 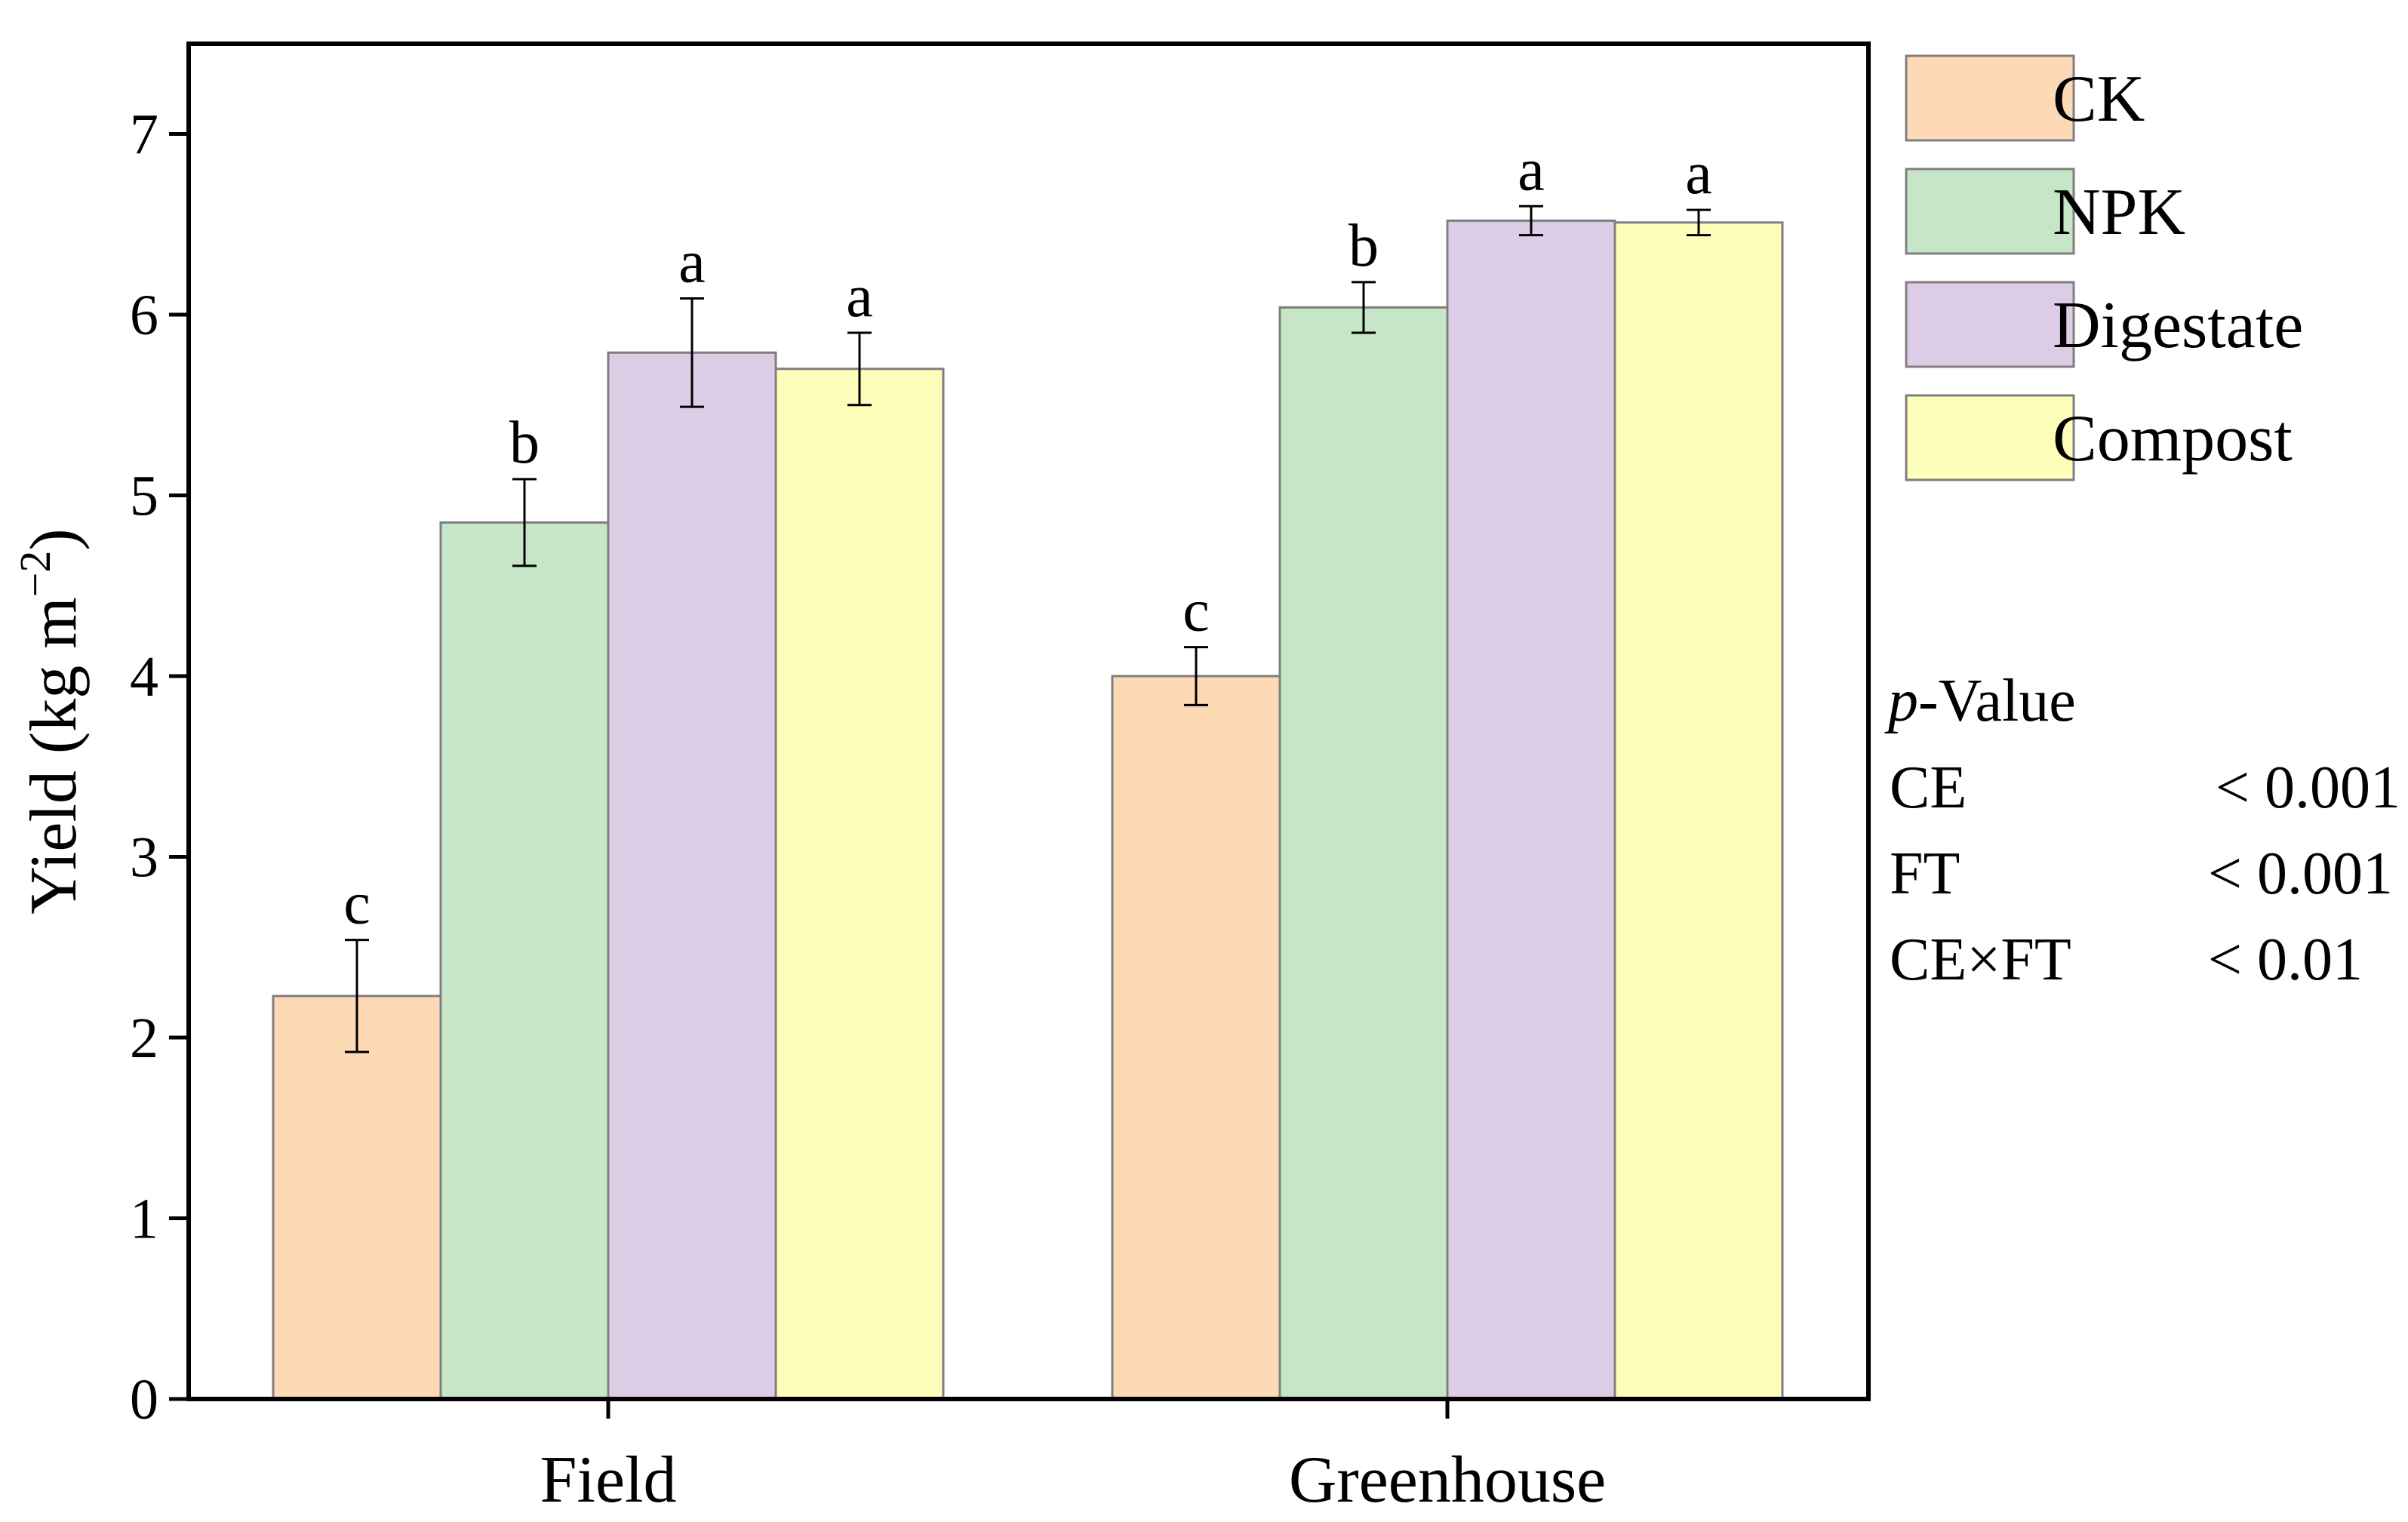 What do you see at coordinates (144, 677) in the screenshot?
I see `y-tick-label: 4` at bounding box center [144, 677].